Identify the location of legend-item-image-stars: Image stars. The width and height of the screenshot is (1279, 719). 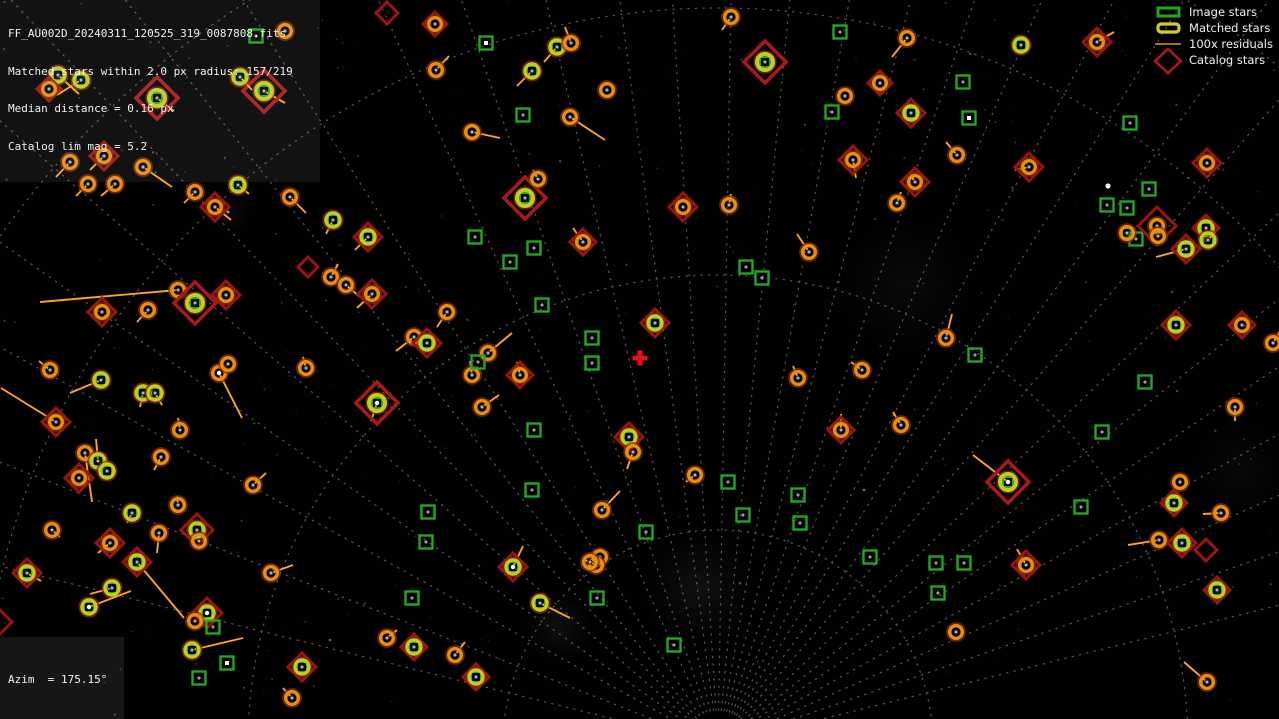
(1213, 12).